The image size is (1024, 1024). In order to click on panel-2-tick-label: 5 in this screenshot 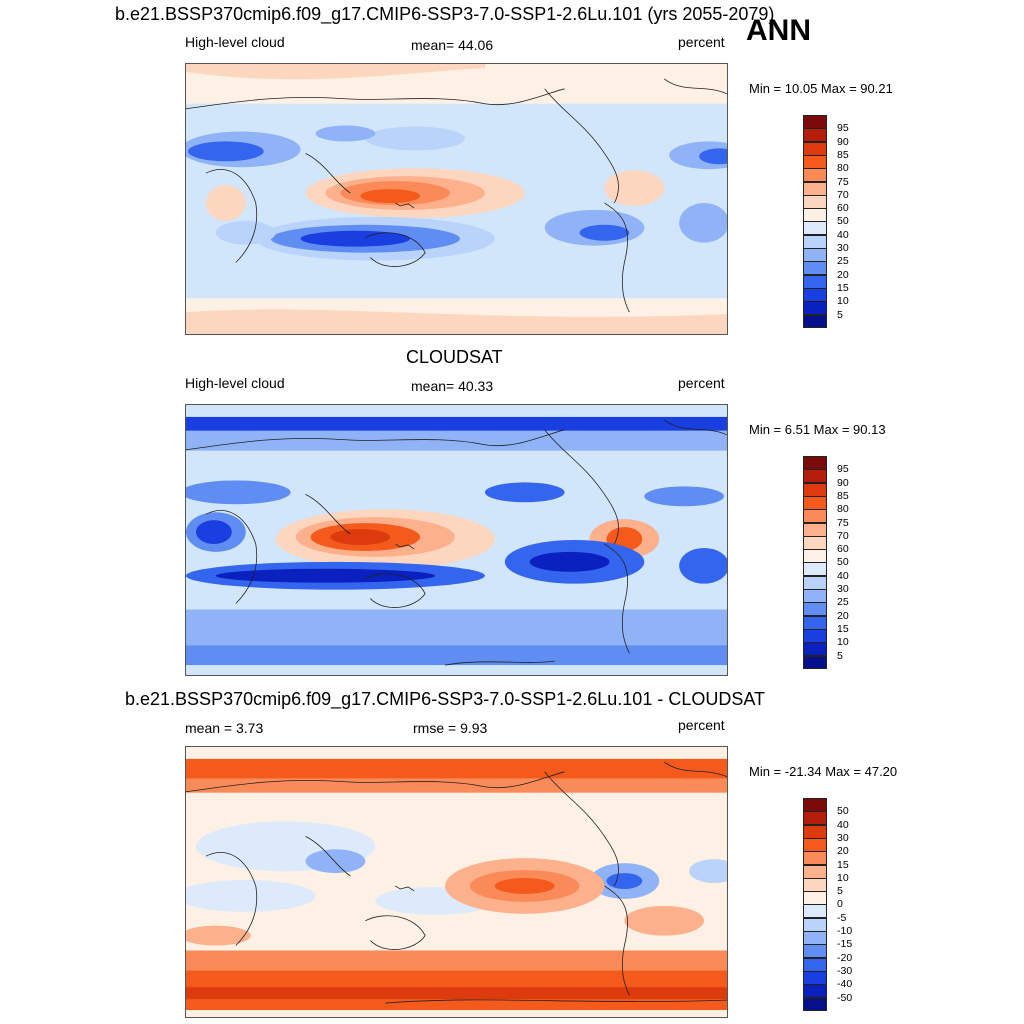, I will do `click(840, 655)`.